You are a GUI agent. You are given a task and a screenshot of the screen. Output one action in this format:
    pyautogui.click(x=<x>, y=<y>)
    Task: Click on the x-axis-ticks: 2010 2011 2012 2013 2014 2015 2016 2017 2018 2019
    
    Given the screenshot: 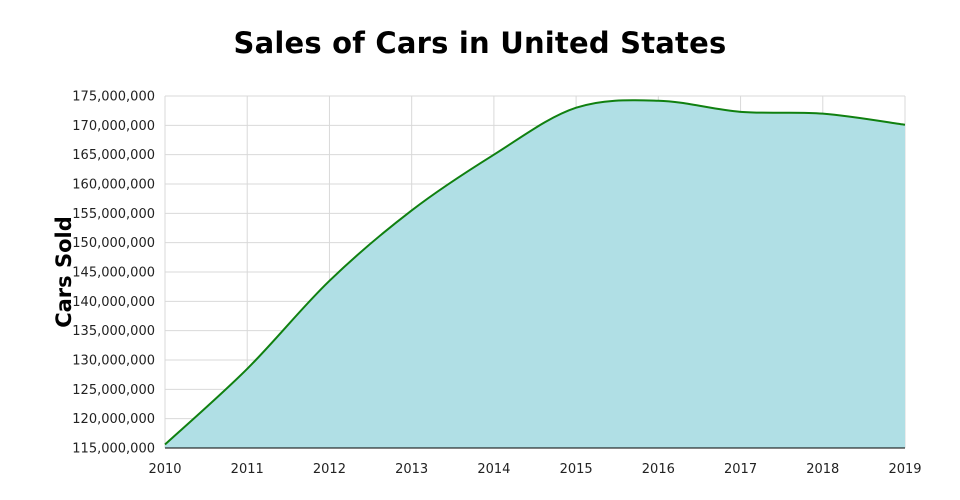 What is the action you would take?
    pyautogui.click(x=534, y=469)
    